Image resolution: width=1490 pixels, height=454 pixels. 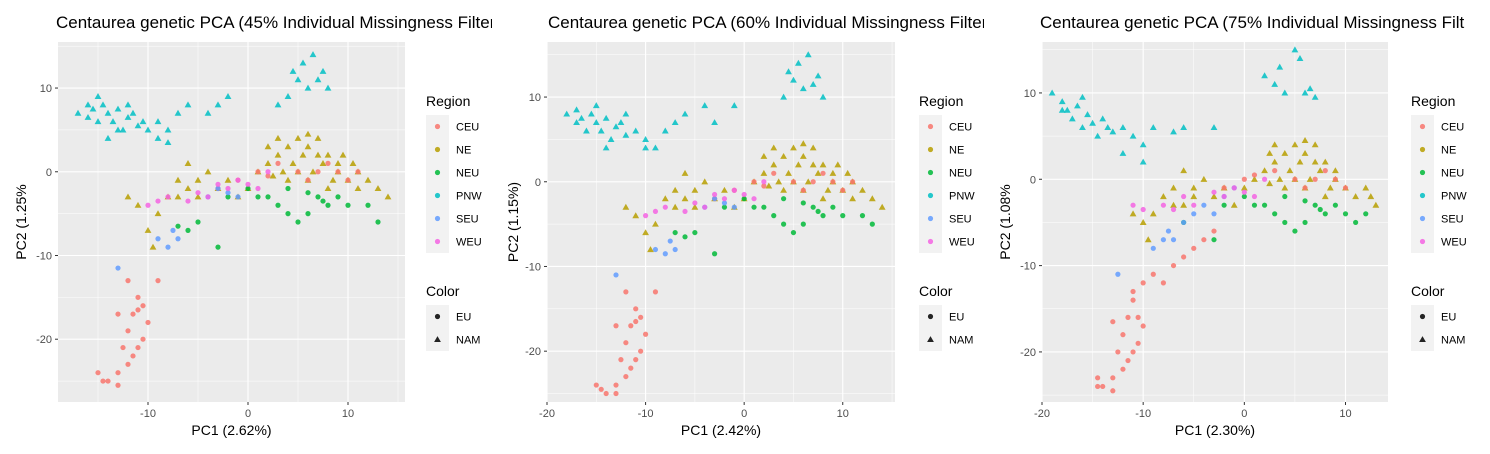 I want to click on legend-key-neu, so click(x=930, y=172).